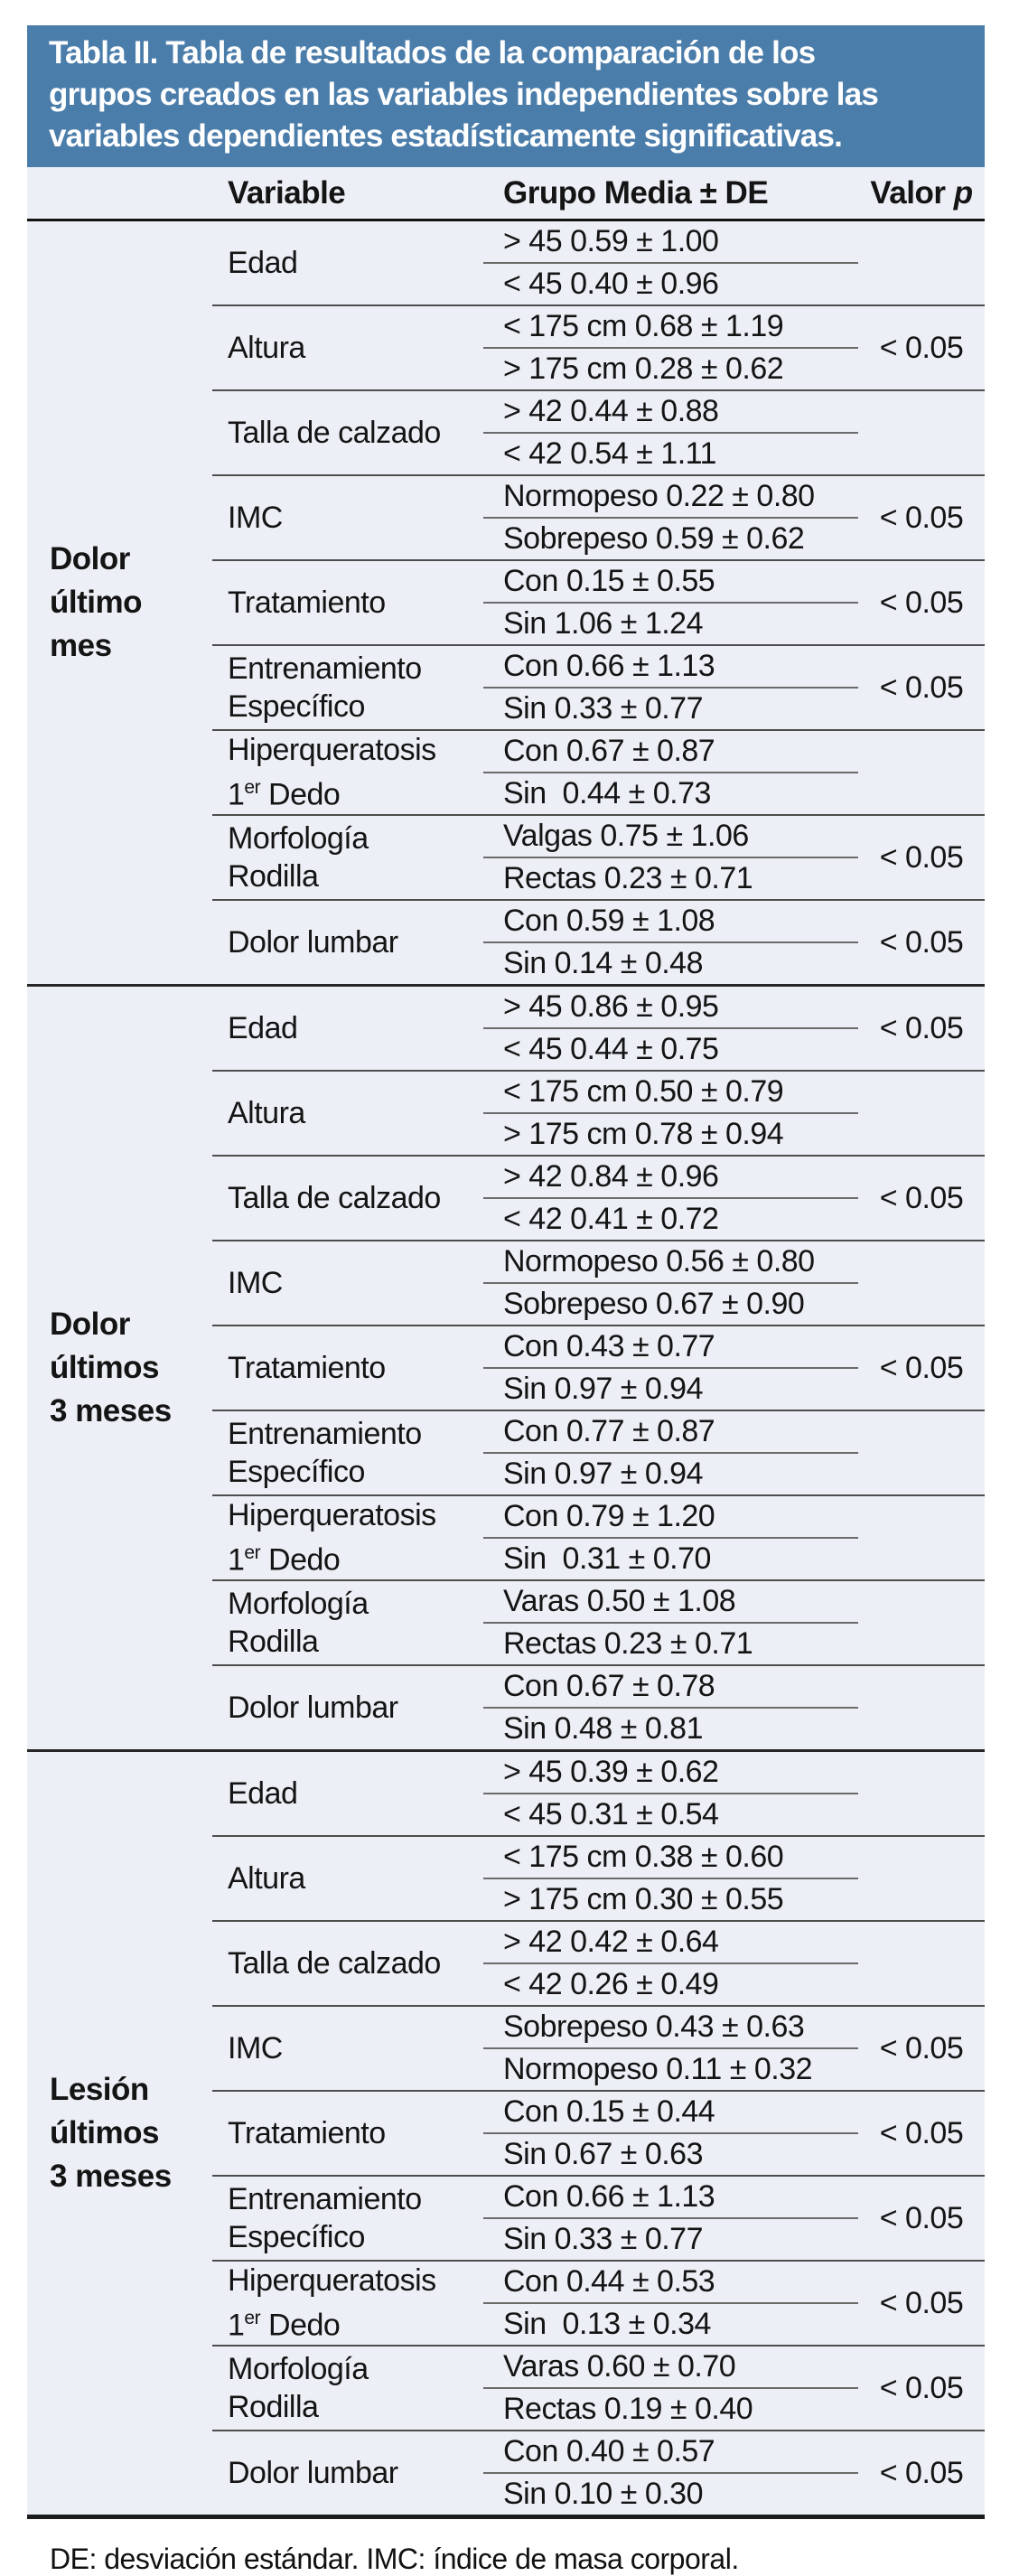 Image resolution: width=1019 pixels, height=2576 pixels. Describe the element at coordinates (963, 192) in the screenshot. I see `p-symbol: p` at that location.